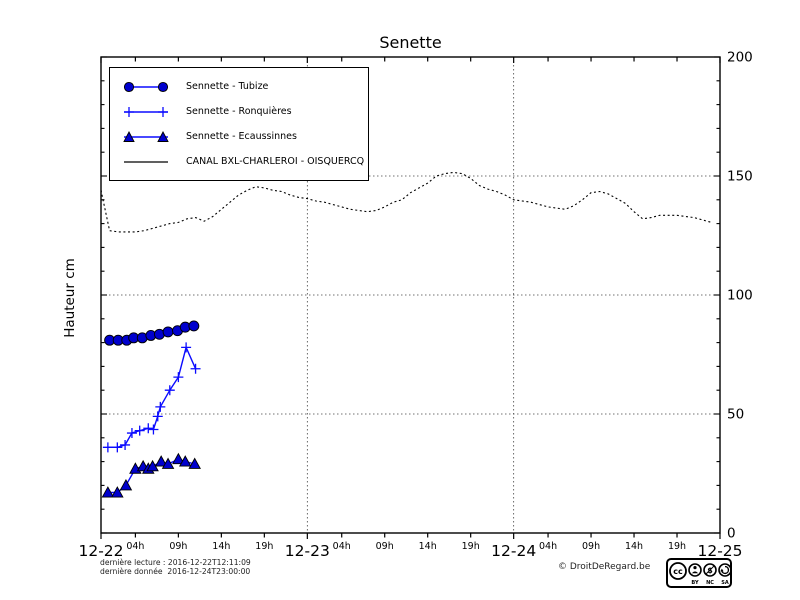 This screenshot has width=800, height=600. I want to click on circle-line-marker-icon, so click(146, 86).